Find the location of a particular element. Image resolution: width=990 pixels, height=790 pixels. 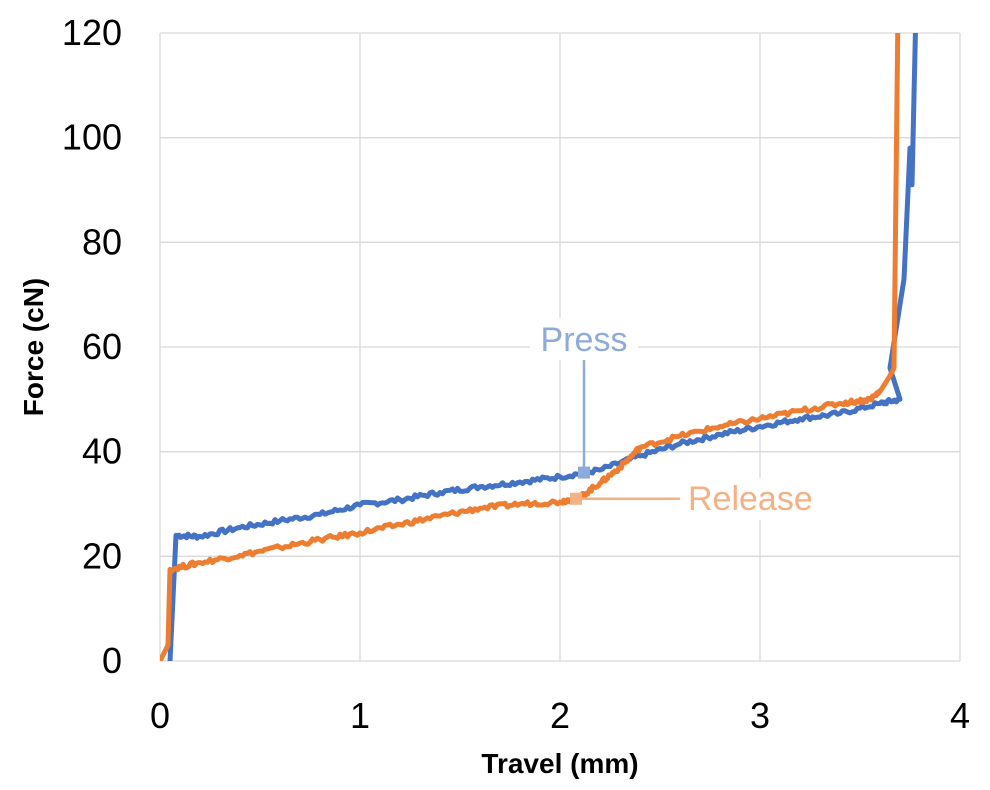

annotation-group: Press Release is located at coordinates (674, 419).